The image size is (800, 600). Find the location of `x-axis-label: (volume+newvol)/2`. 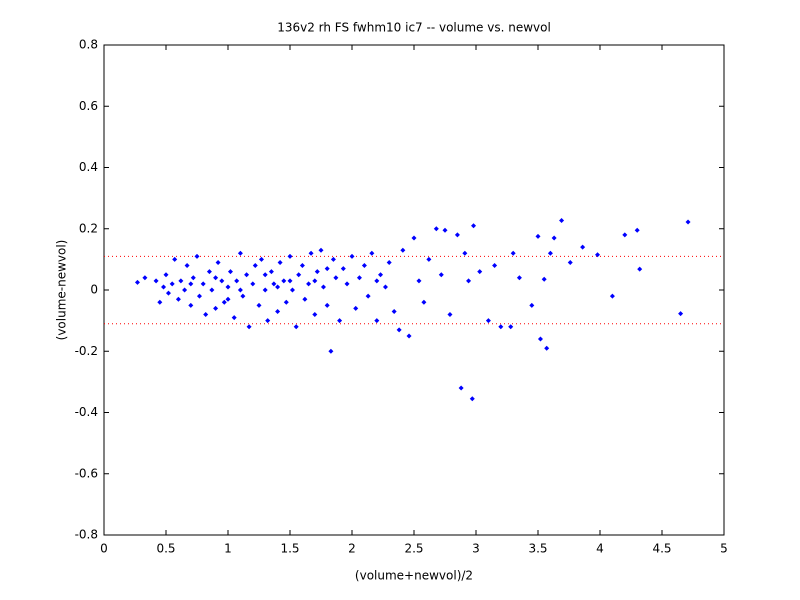

x-axis-label: (volume+newvol)/2 is located at coordinates (414, 576).